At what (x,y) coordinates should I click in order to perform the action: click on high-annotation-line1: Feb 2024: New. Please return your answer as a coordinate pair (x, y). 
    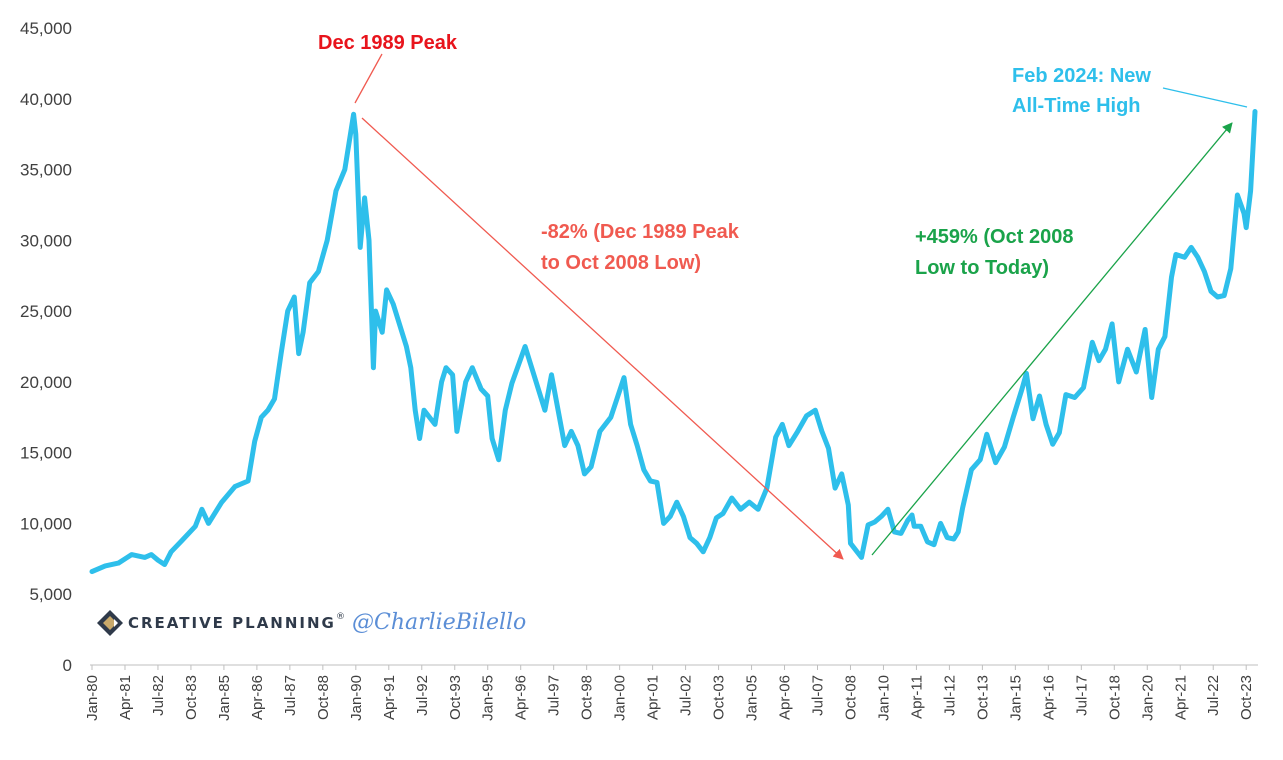
    Looking at the image, I should click on (1081, 76).